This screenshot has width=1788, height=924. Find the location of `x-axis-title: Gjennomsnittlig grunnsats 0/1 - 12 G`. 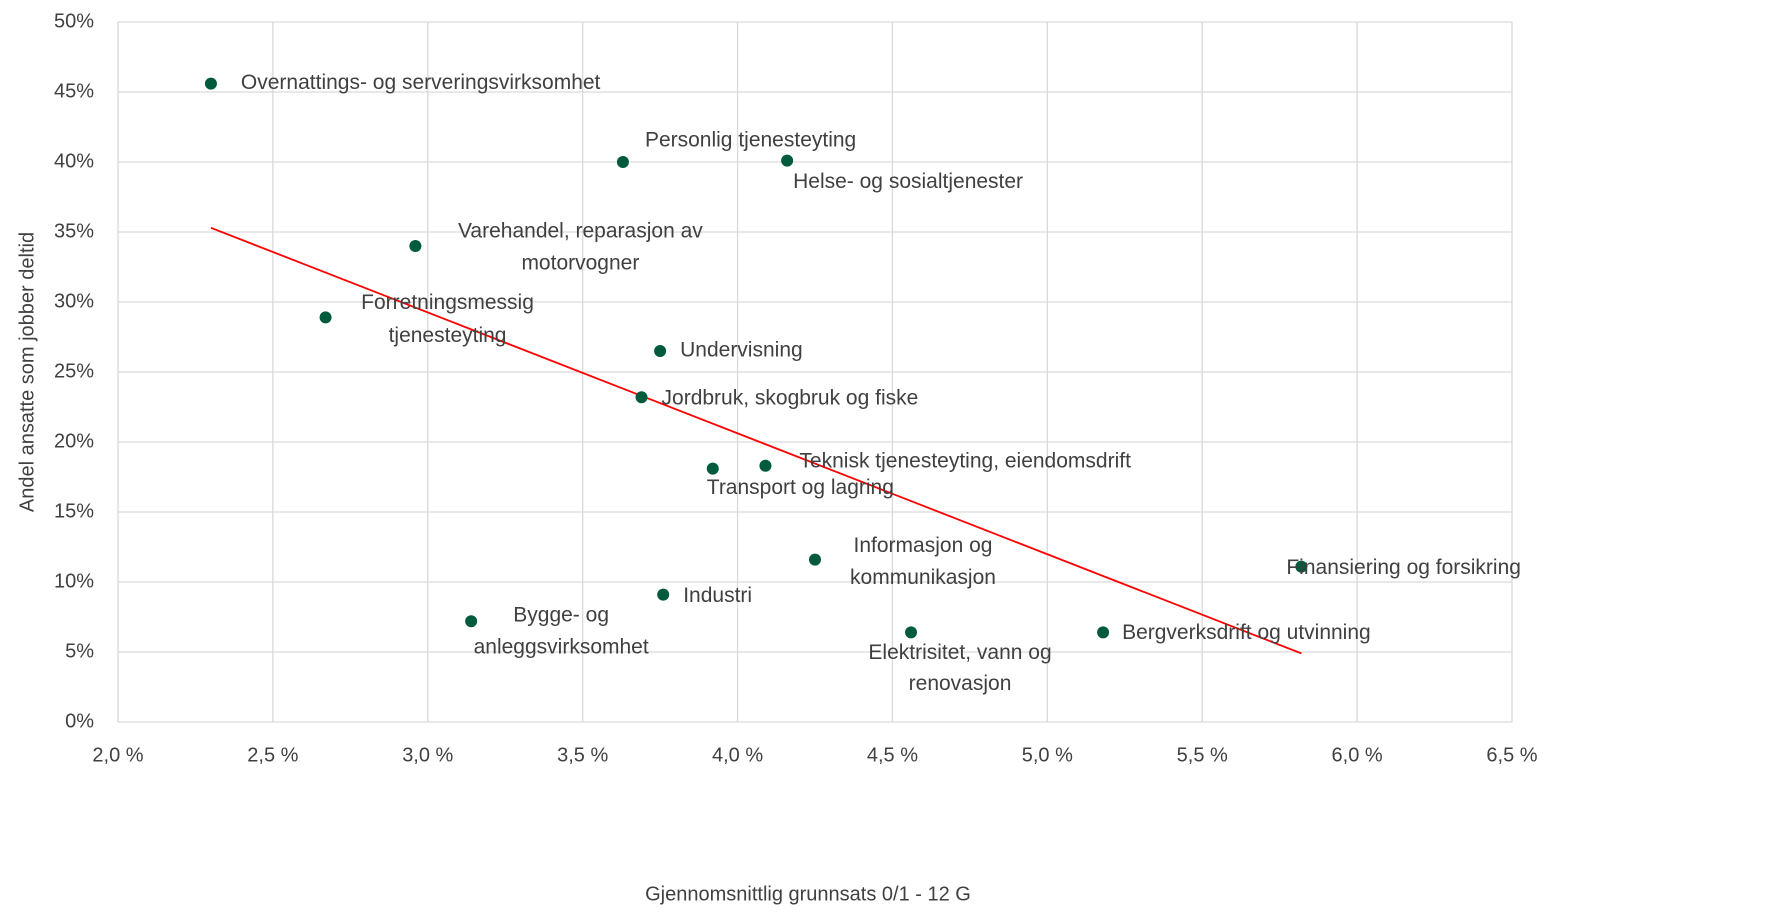

x-axis-title: Gjennomsnittlig grunnsats 0/1 - 12 G is located at coordinates (808, 894).